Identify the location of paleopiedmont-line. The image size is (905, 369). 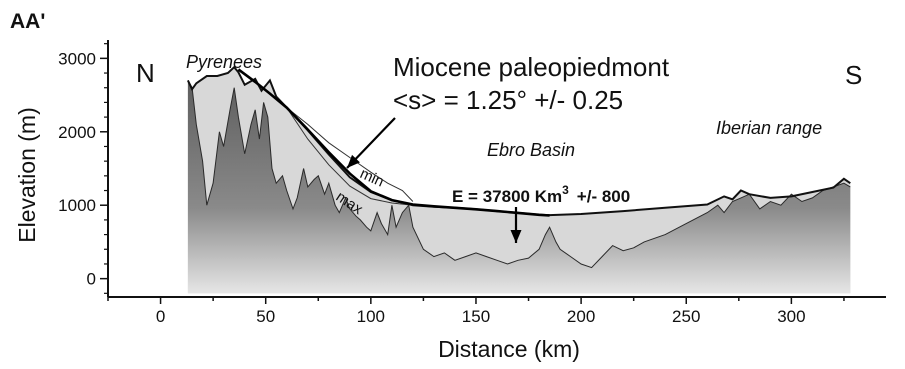
(393, 142).